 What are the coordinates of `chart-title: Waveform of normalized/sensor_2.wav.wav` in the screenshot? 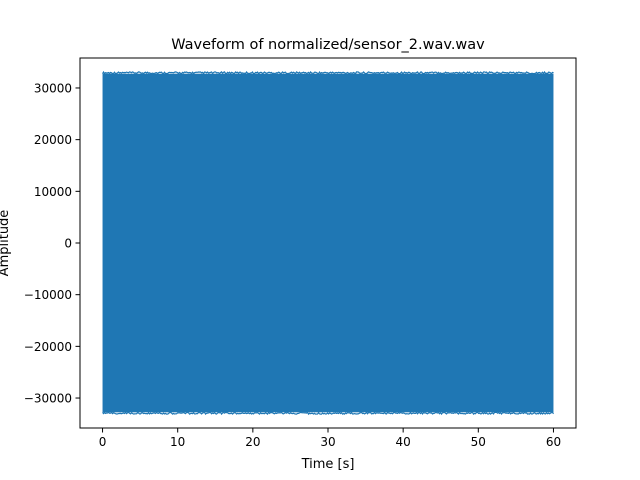 It's located at (328, 45).